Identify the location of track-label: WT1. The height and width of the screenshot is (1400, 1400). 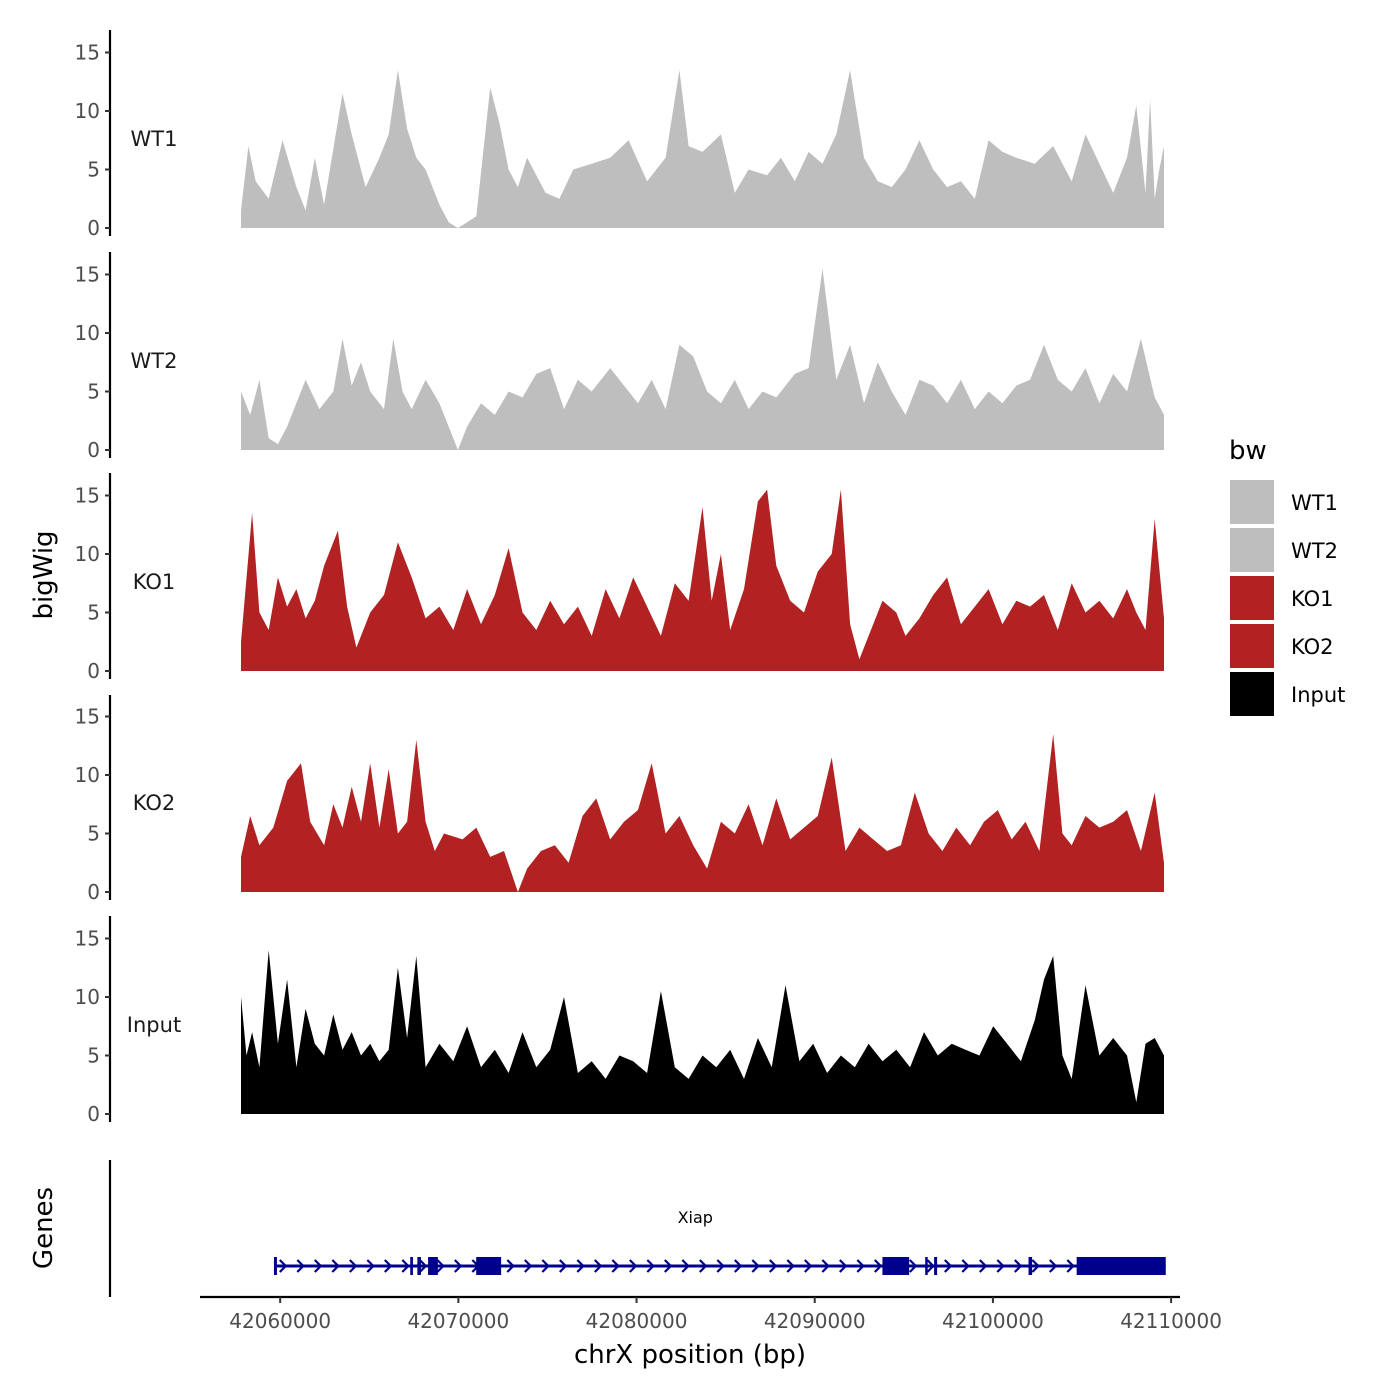
(154, 139).